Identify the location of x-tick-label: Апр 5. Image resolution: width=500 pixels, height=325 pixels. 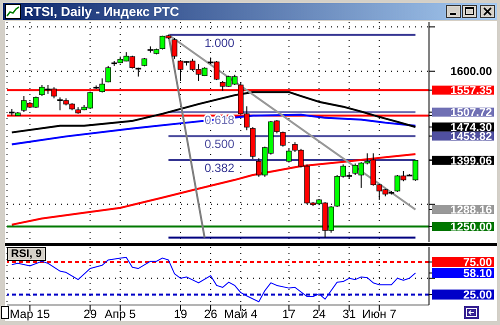
(120, 314).